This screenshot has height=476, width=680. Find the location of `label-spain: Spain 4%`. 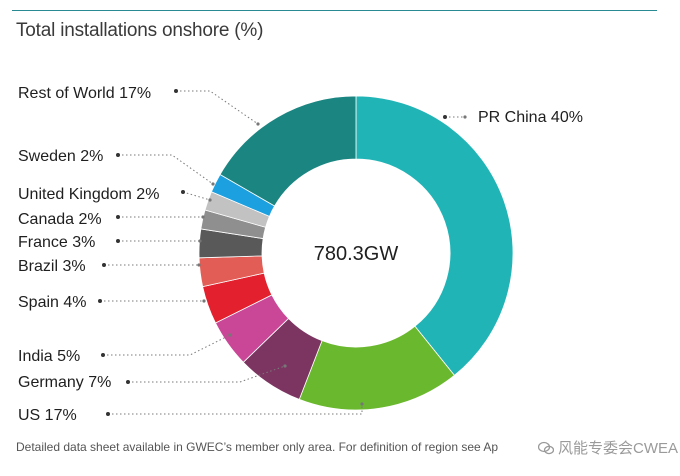

label-spain: Spain 4% is located at coordinates (52, 302).